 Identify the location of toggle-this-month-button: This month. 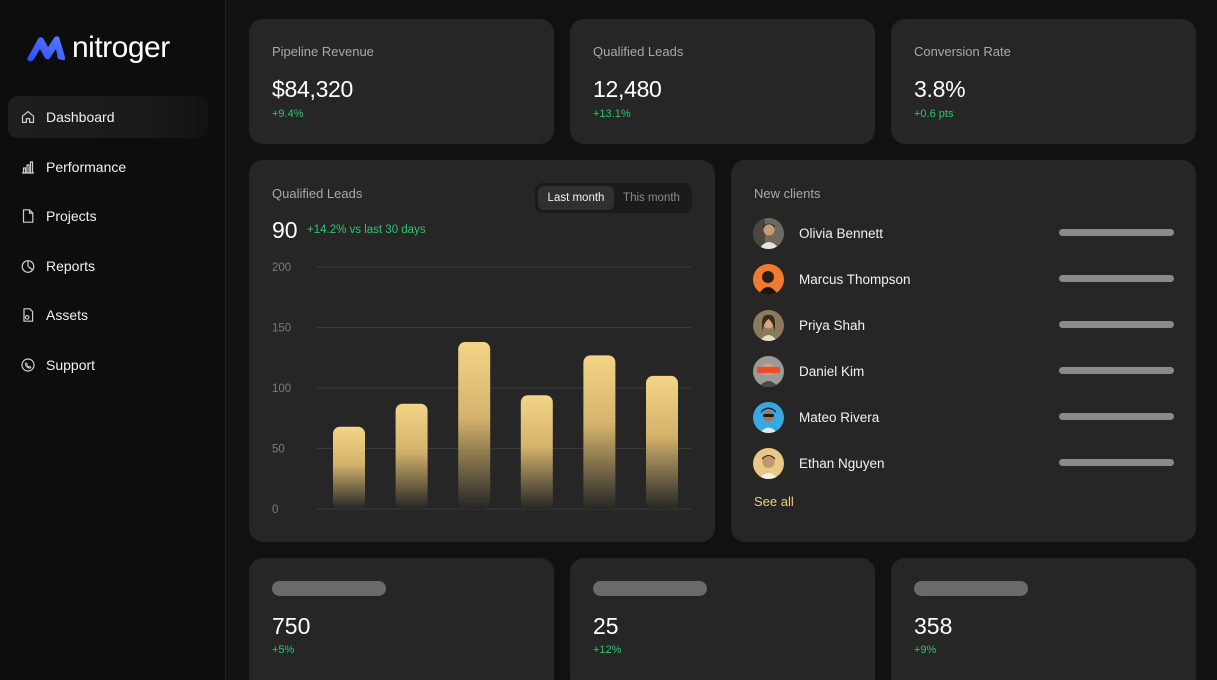
(651, 198).